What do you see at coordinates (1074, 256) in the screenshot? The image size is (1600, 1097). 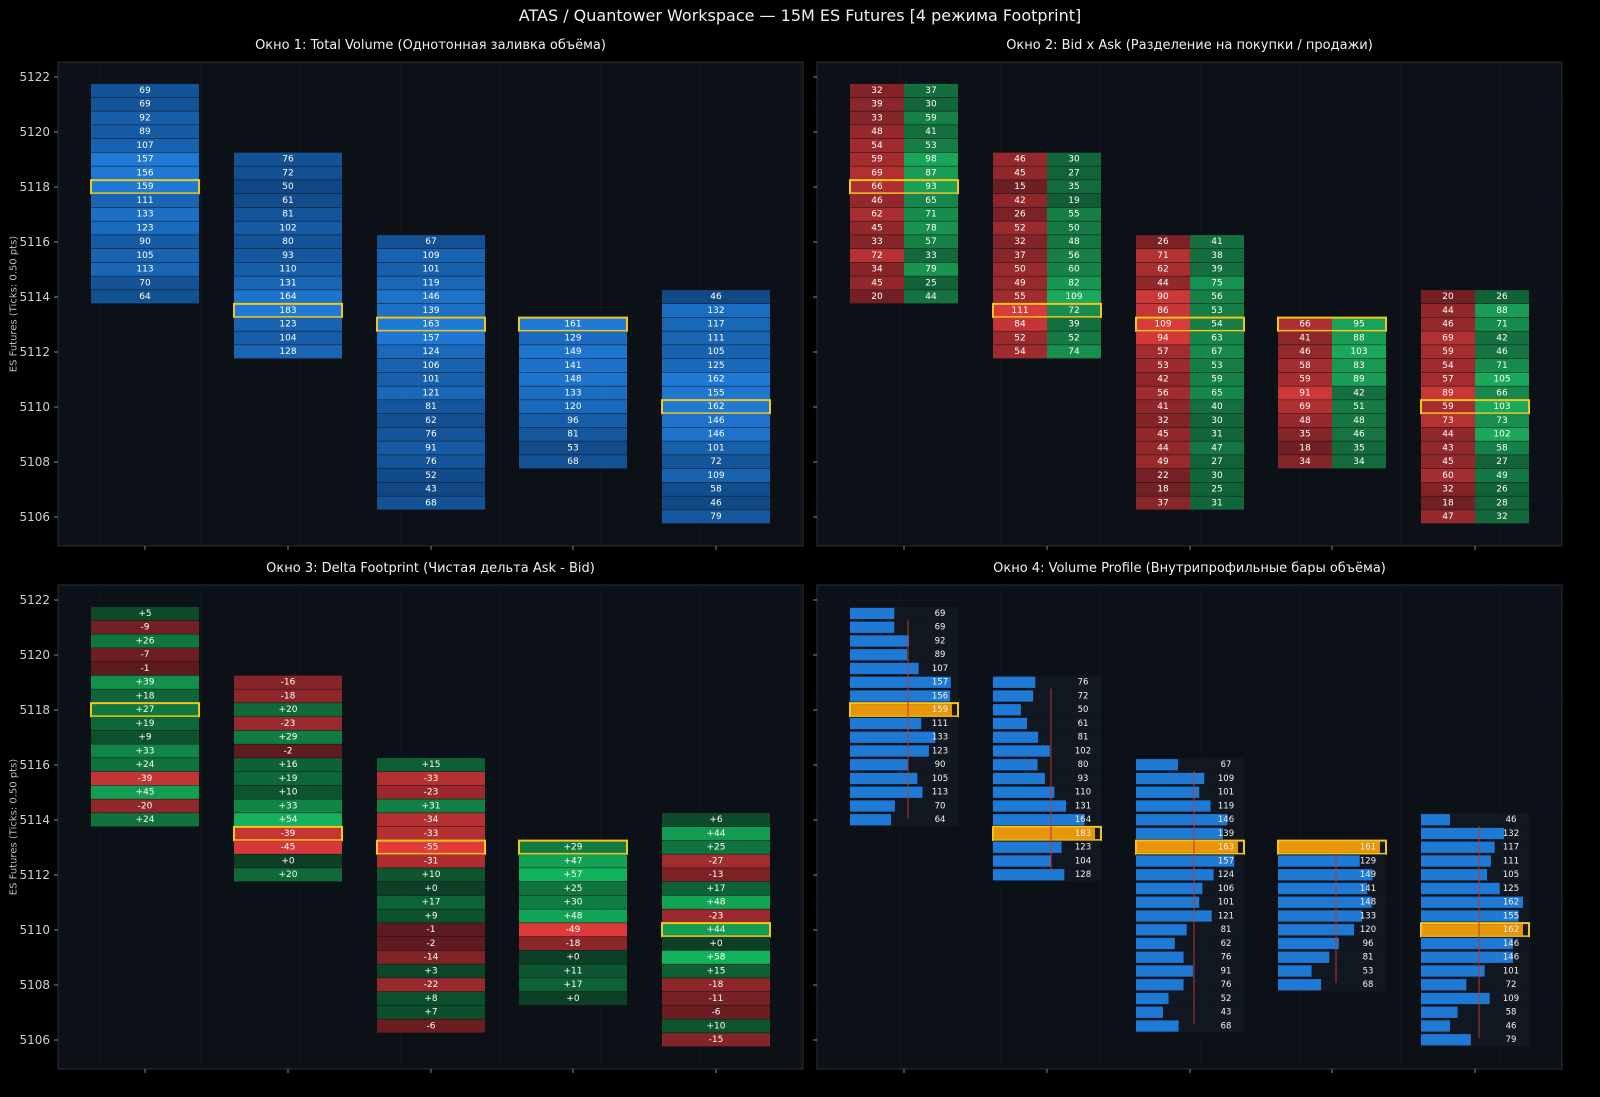 I see `ask-label: 56` at bounding box center [1074, 256].